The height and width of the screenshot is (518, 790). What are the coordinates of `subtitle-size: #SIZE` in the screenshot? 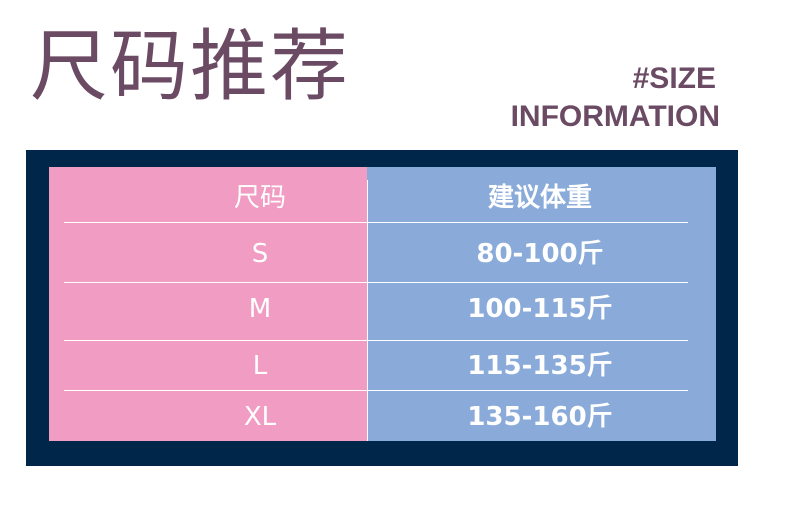 It's located at (674, 78).